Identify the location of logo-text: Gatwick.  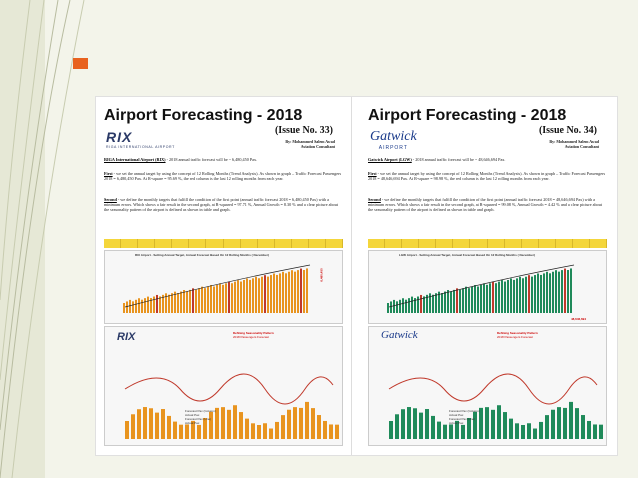
(393, 136).